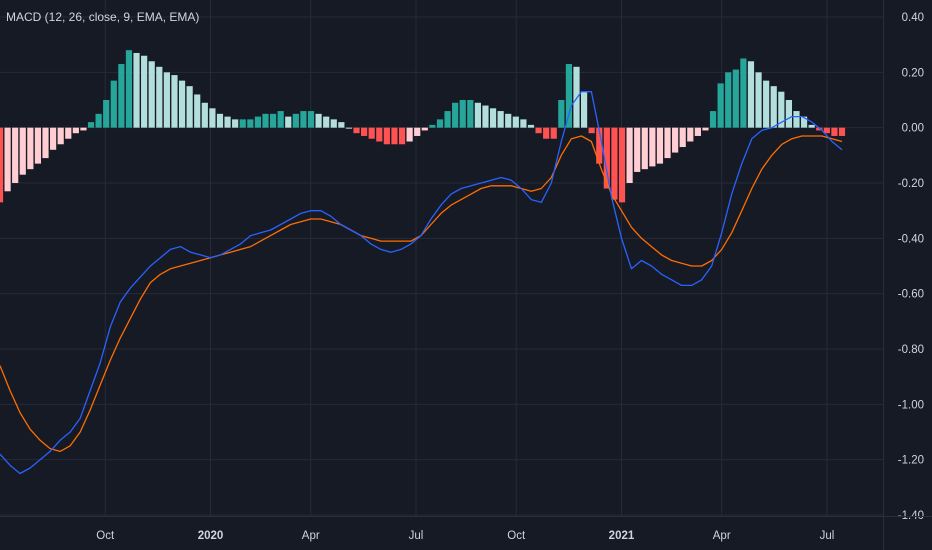  Describe the element at coordinates (913, 129) in the screenshot. I see `y-tick-label: 0.00` at that location.